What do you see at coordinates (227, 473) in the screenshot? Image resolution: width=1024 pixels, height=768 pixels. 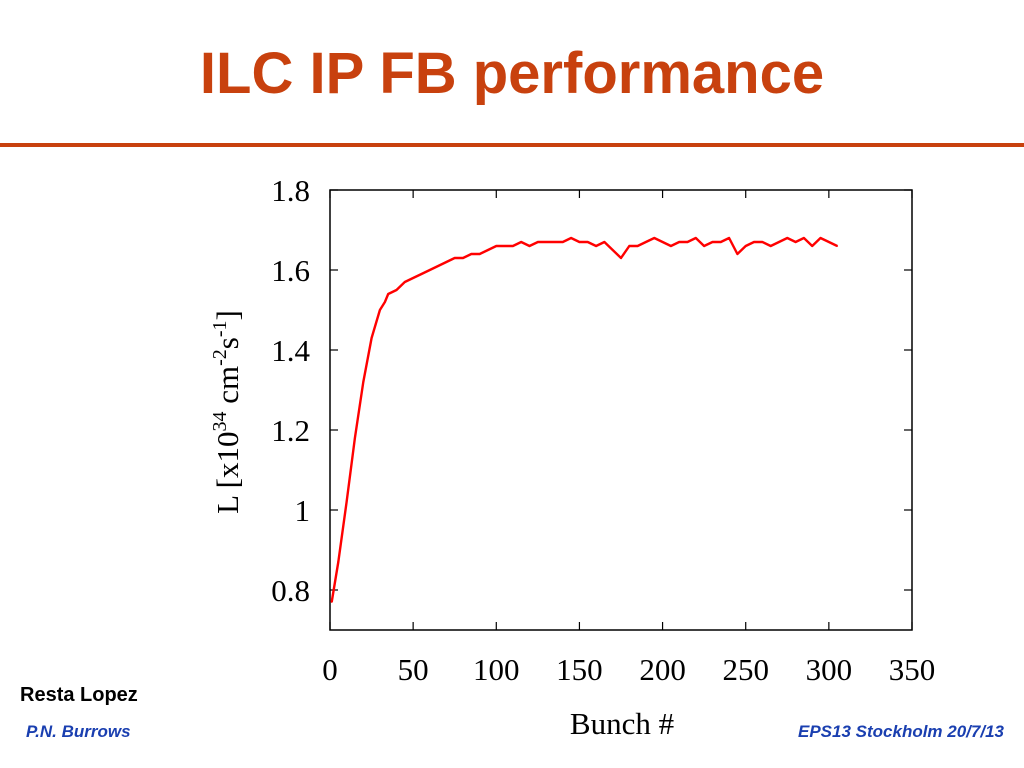 I see `ylabel-base: L [x10` at bounding box center [227, 473].